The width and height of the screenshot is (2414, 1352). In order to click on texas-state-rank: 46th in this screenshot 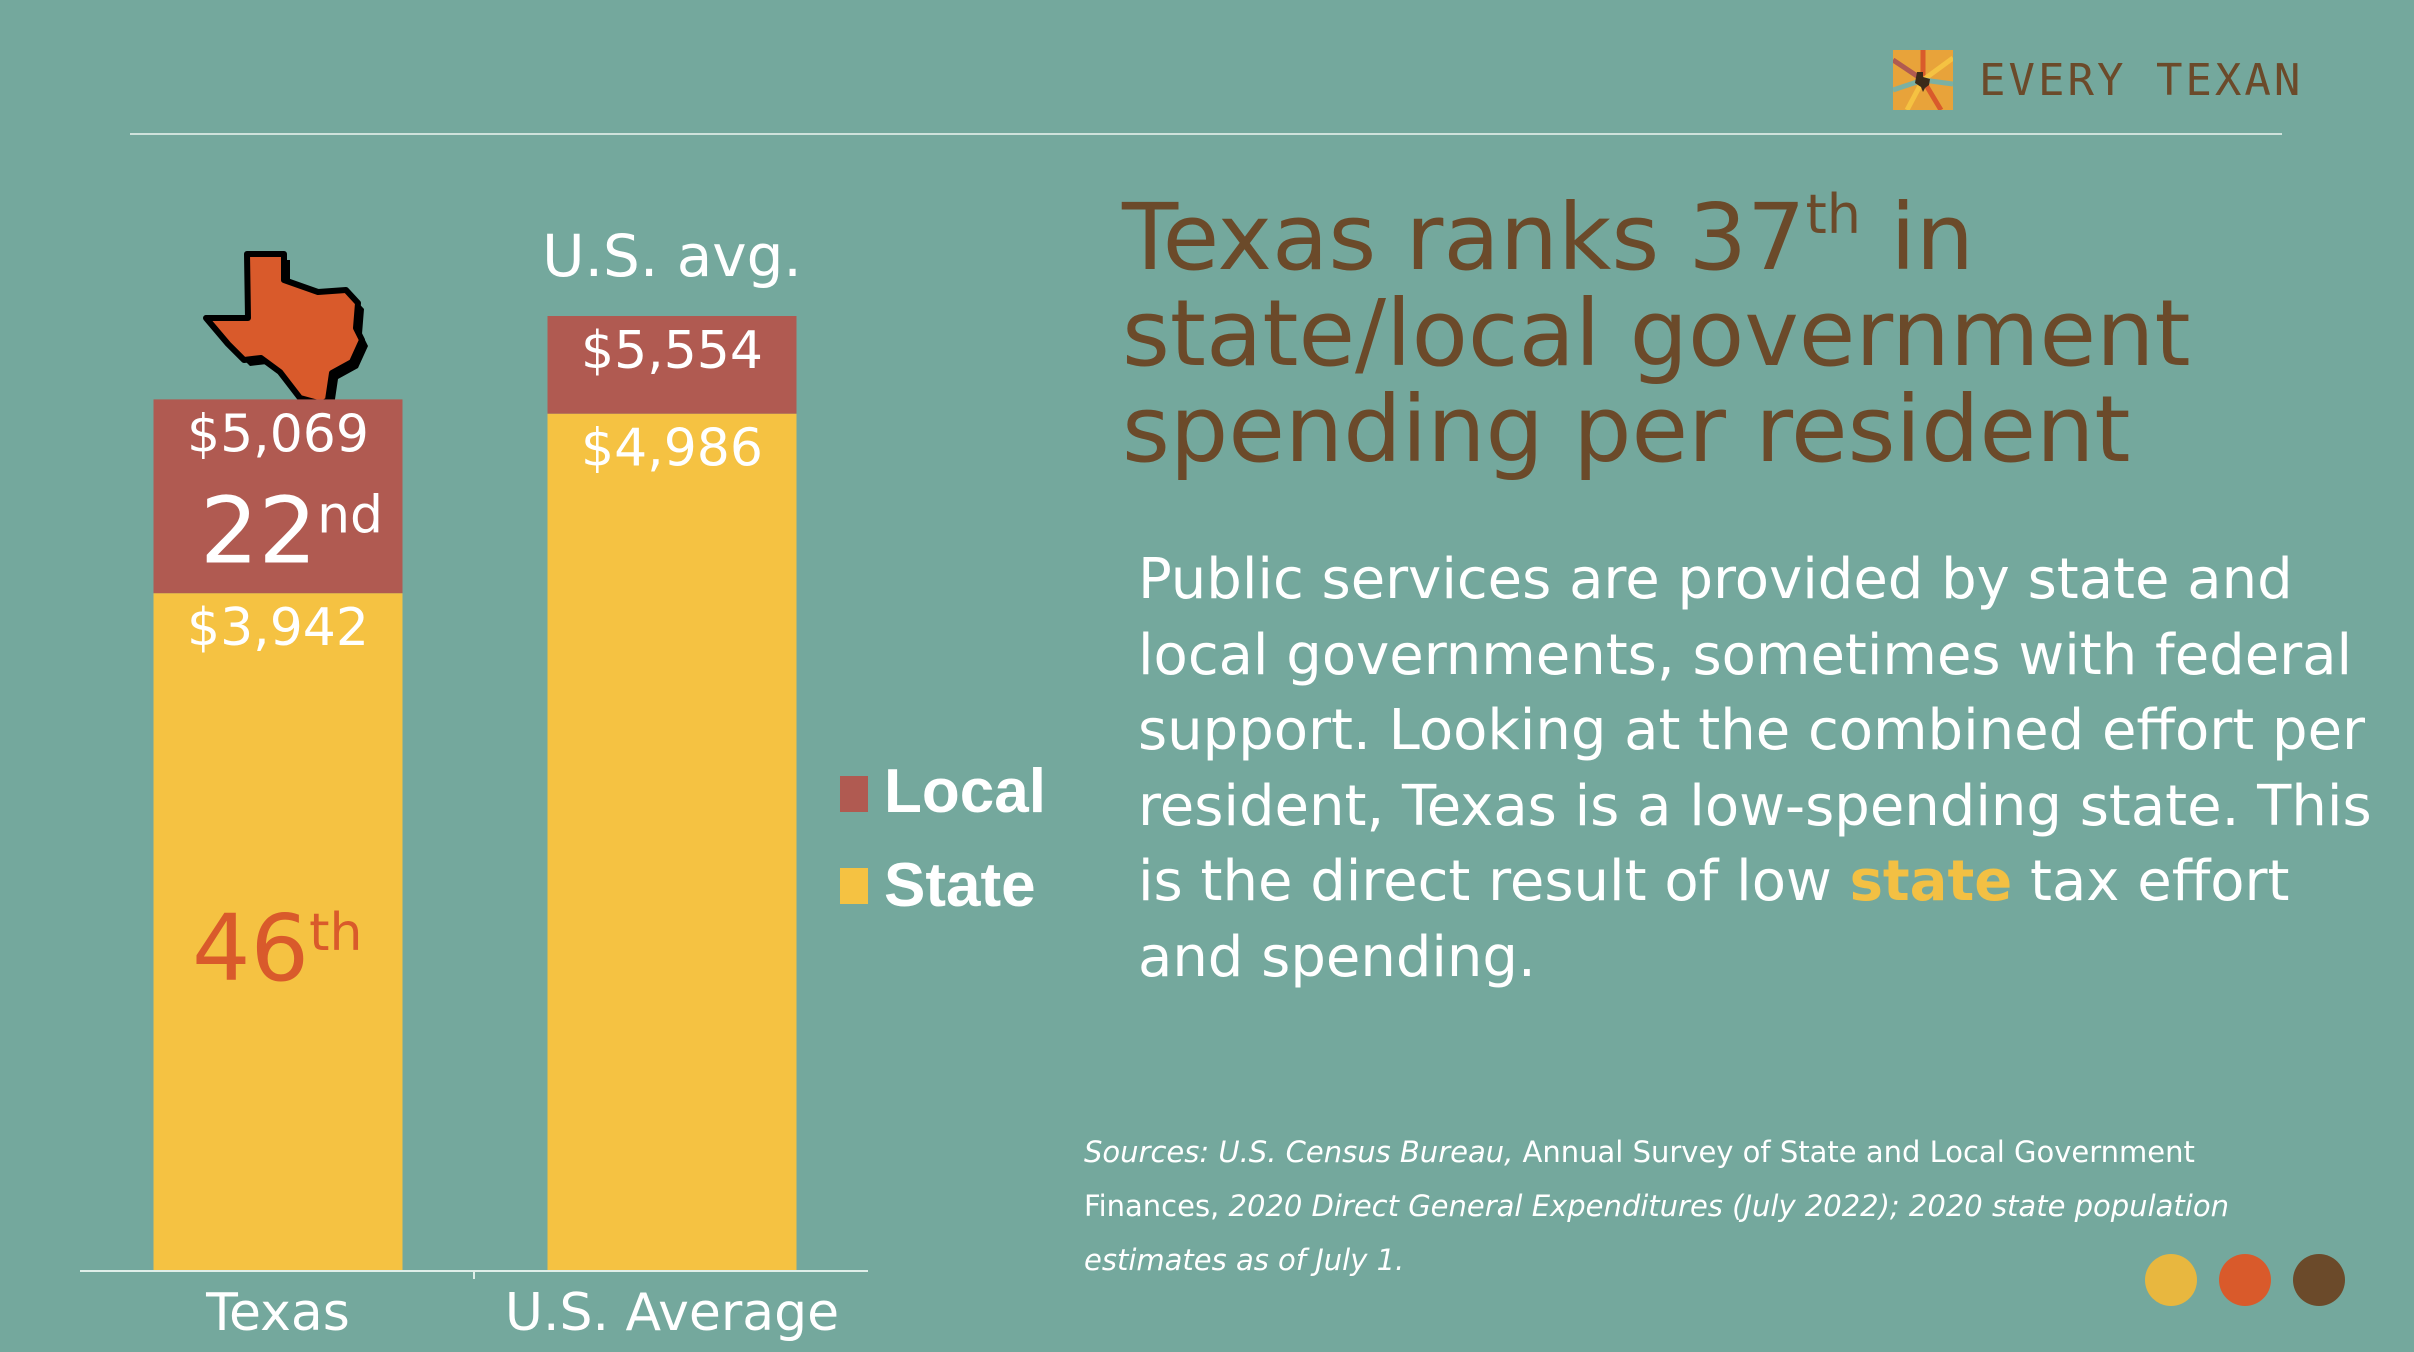, I will do `click(277, 948)`.